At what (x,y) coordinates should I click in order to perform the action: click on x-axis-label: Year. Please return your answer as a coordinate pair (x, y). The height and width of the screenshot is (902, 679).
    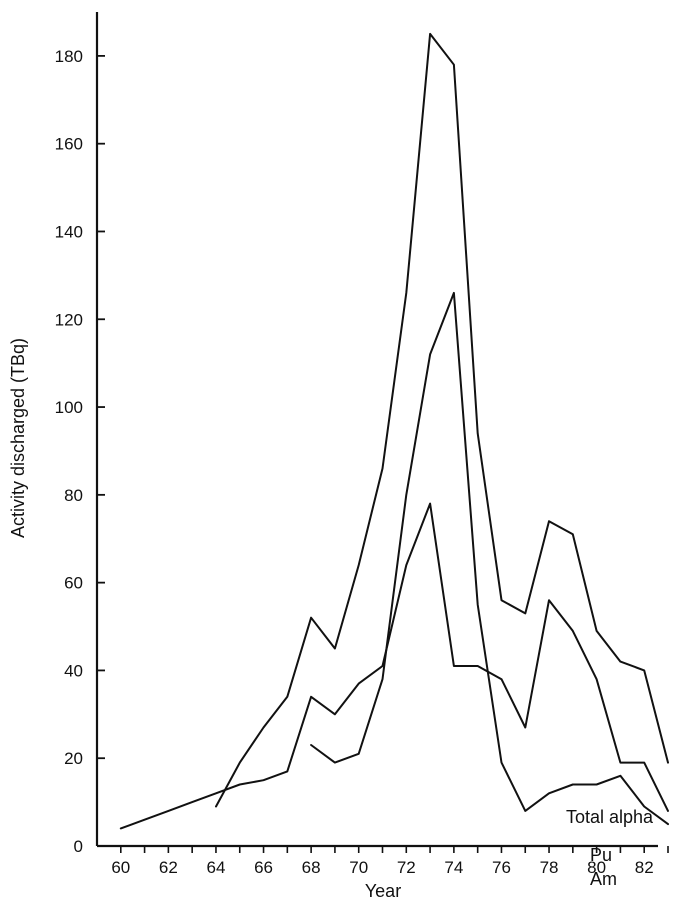
    Looking at the image, I should click on (383, 891).